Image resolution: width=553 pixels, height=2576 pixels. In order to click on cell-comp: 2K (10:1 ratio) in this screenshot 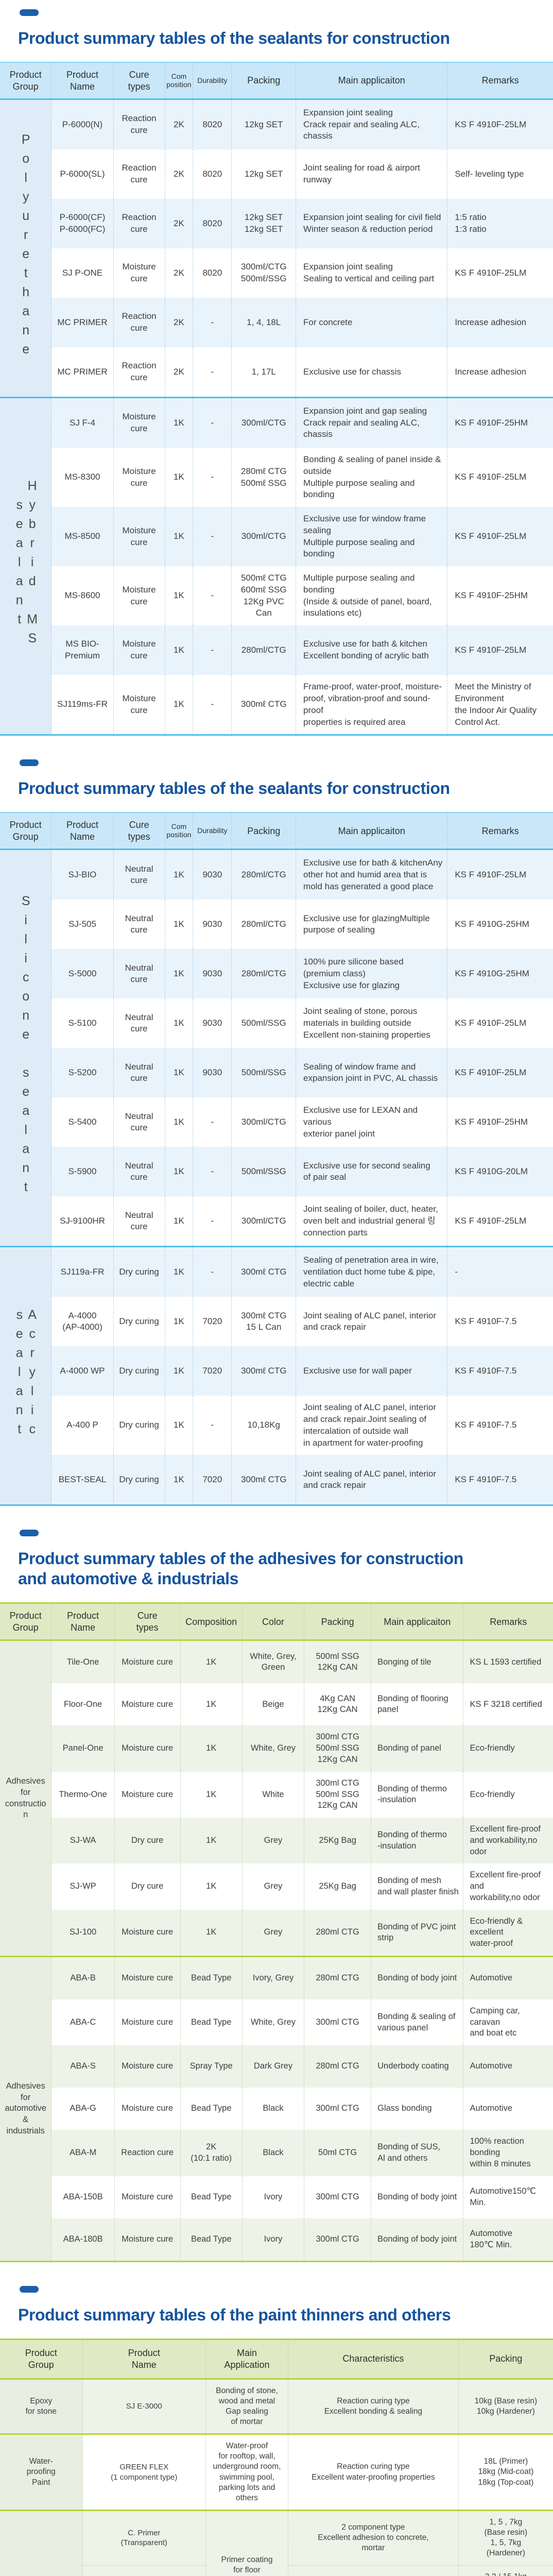, I will do `click(211, 2153)`.